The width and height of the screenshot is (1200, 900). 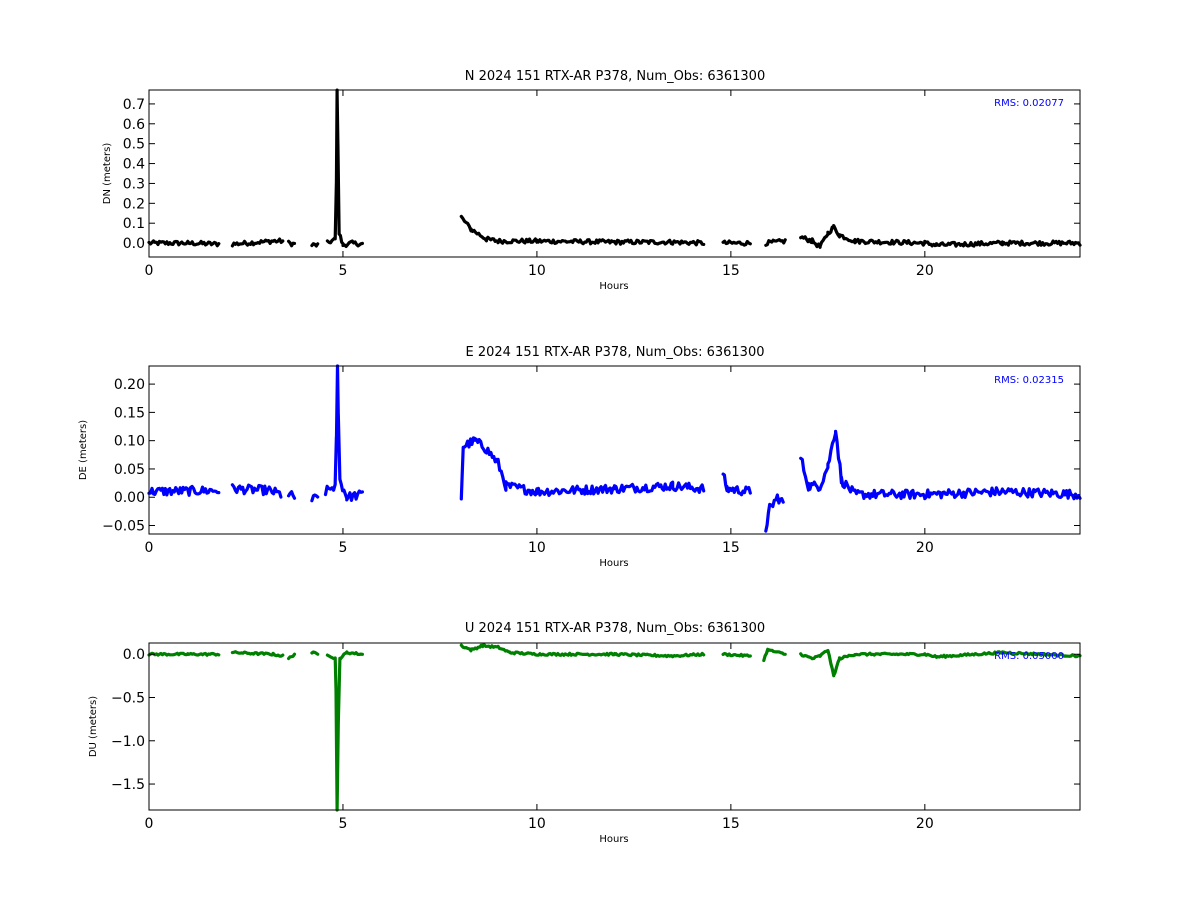 I want to click on y-tick-label: 0.05, so click(x=129, y=470).